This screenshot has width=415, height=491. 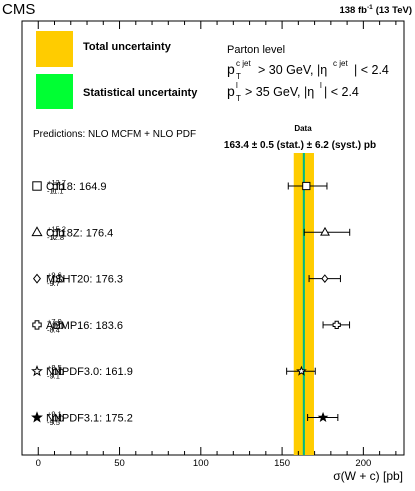 What do you see at coordinates (300, 145) in the screenshot?
I see `data-value-text: 163.4 ± 0.5 (stat.) ± 6.2 (syst.) pb` at bounding box center [300, 145].